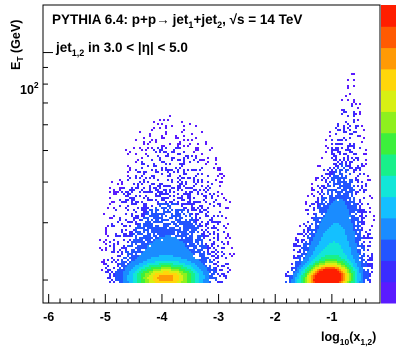  What do you see at coordinates (177, 21) in the screenshot?
I see `chart-title: PYTHIA 6.4: p+p→ jet1+jet2, √s = 14 TeV` at bounding box center [177, 21].